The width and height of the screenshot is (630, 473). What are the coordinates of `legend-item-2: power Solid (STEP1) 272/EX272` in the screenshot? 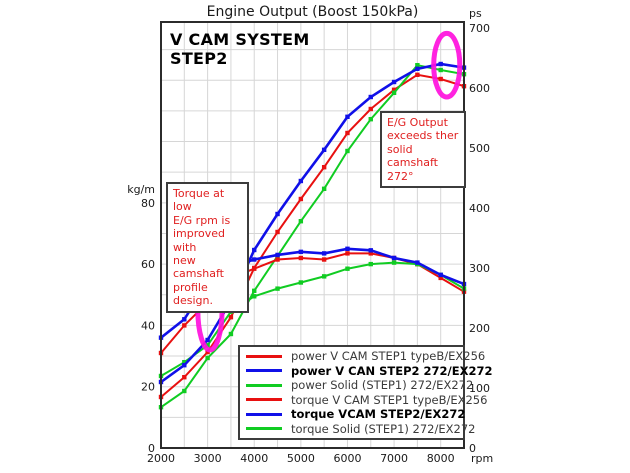 It's located at (359, 385).